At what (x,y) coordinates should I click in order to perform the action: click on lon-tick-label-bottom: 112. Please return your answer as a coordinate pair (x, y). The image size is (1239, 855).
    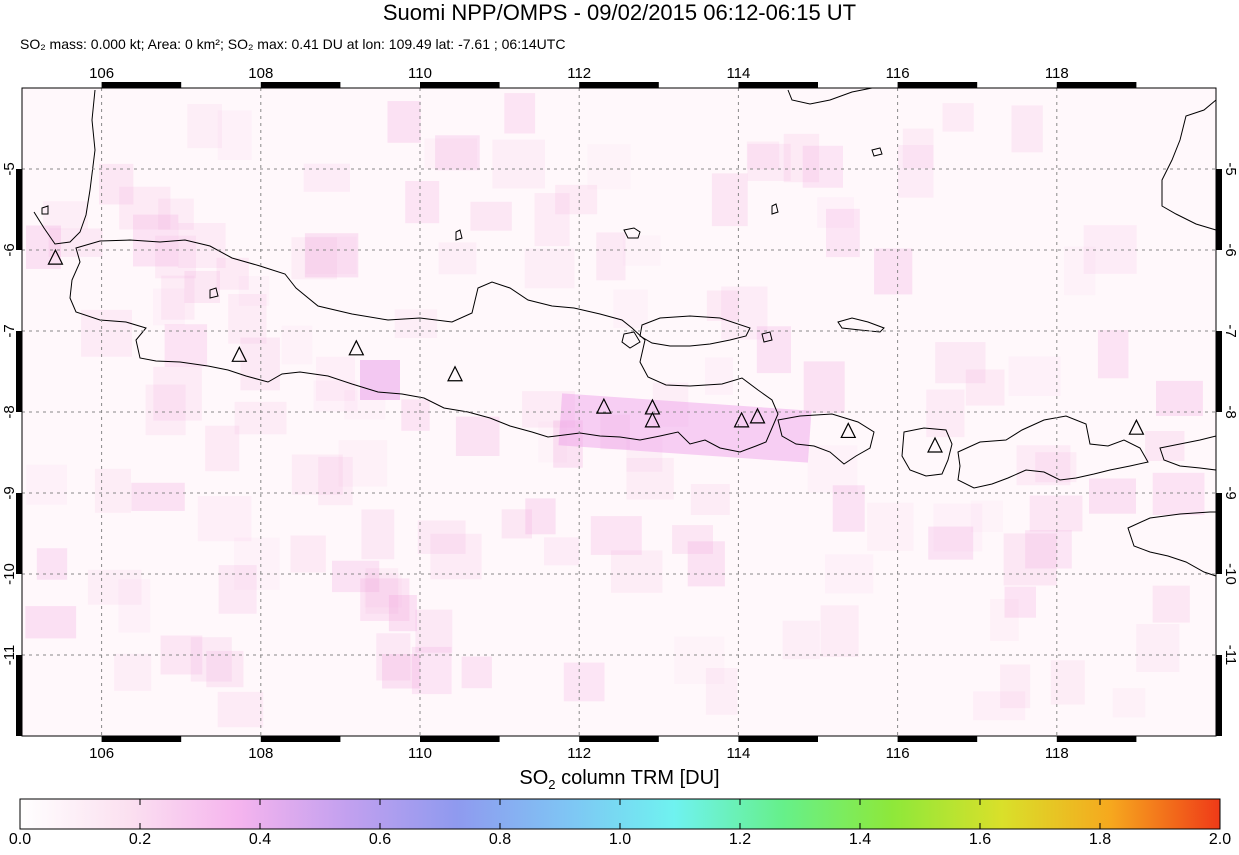
    Looking at the image, I should click on (579, 753).